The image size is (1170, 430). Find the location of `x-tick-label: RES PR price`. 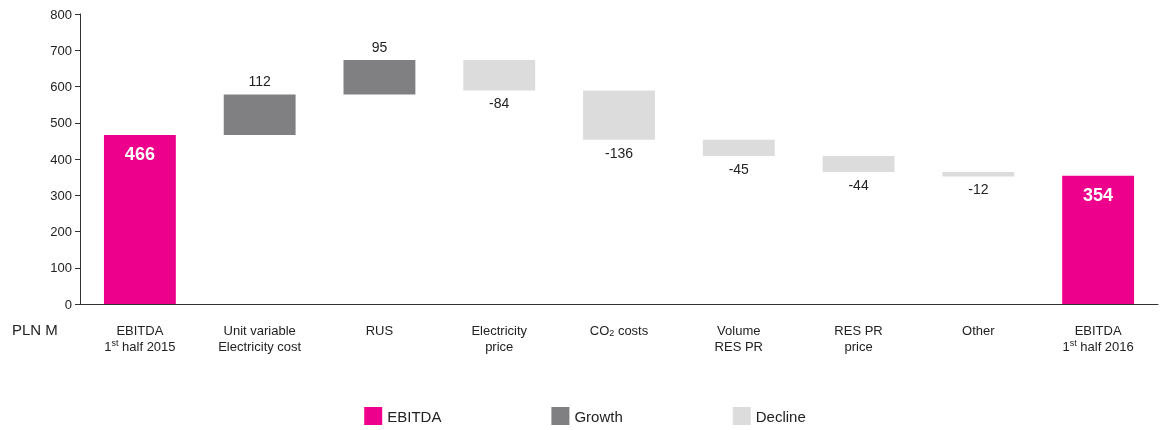

x-tick-label: RES PR price is located at coordinates (858, 338).